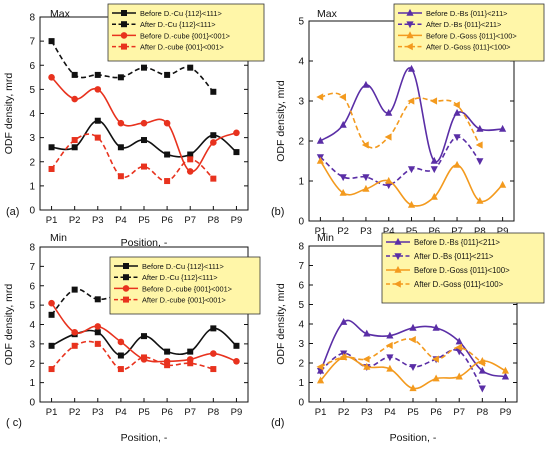  What do you see at coordinates (14, 423) in the screenshot?
I see `panel-label: ( c)` at bounding box center [14, 423].